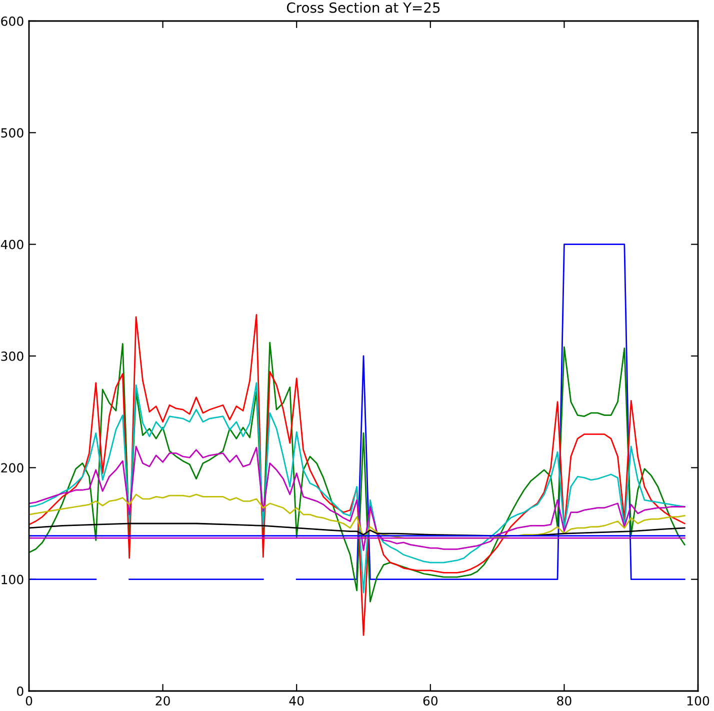 This screenshot has height=711, width=714. Describe the element at coordinates (12, 356) in the screenshot. I see `y-tick-label: 300` at that location.